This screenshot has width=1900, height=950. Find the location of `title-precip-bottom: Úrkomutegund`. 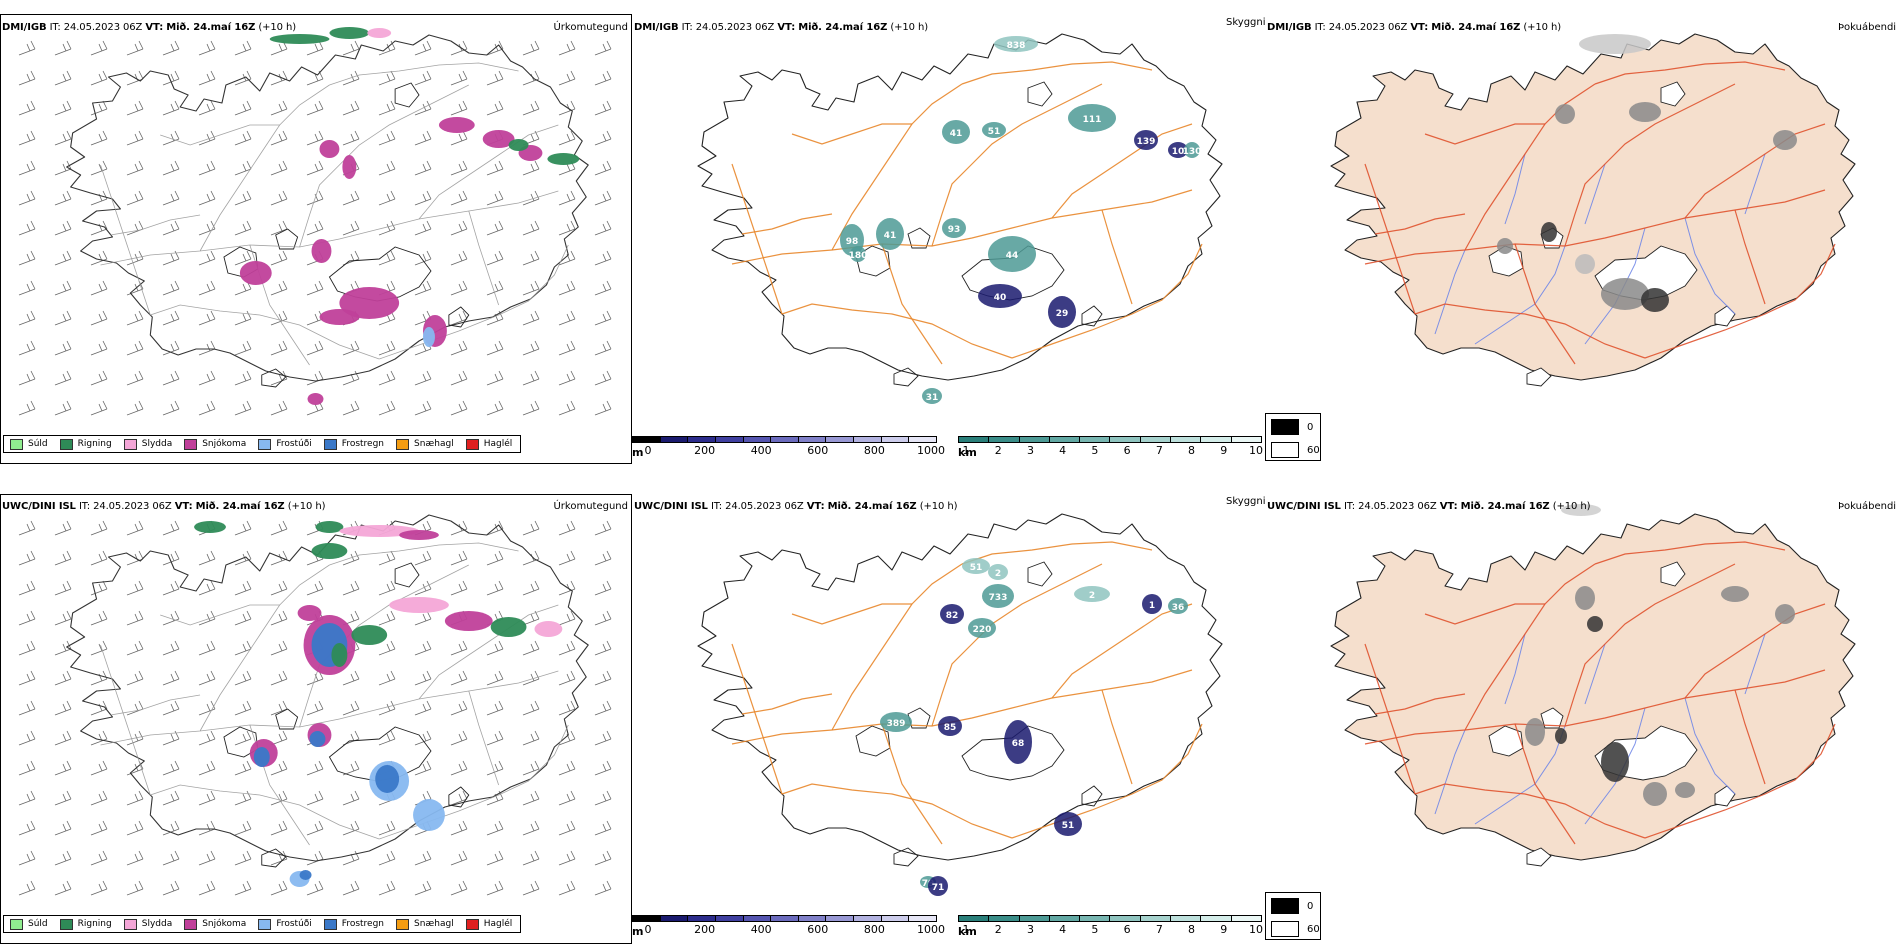

title-precip-bottom: Úrkomutegund is located at coordinates (590, 506).